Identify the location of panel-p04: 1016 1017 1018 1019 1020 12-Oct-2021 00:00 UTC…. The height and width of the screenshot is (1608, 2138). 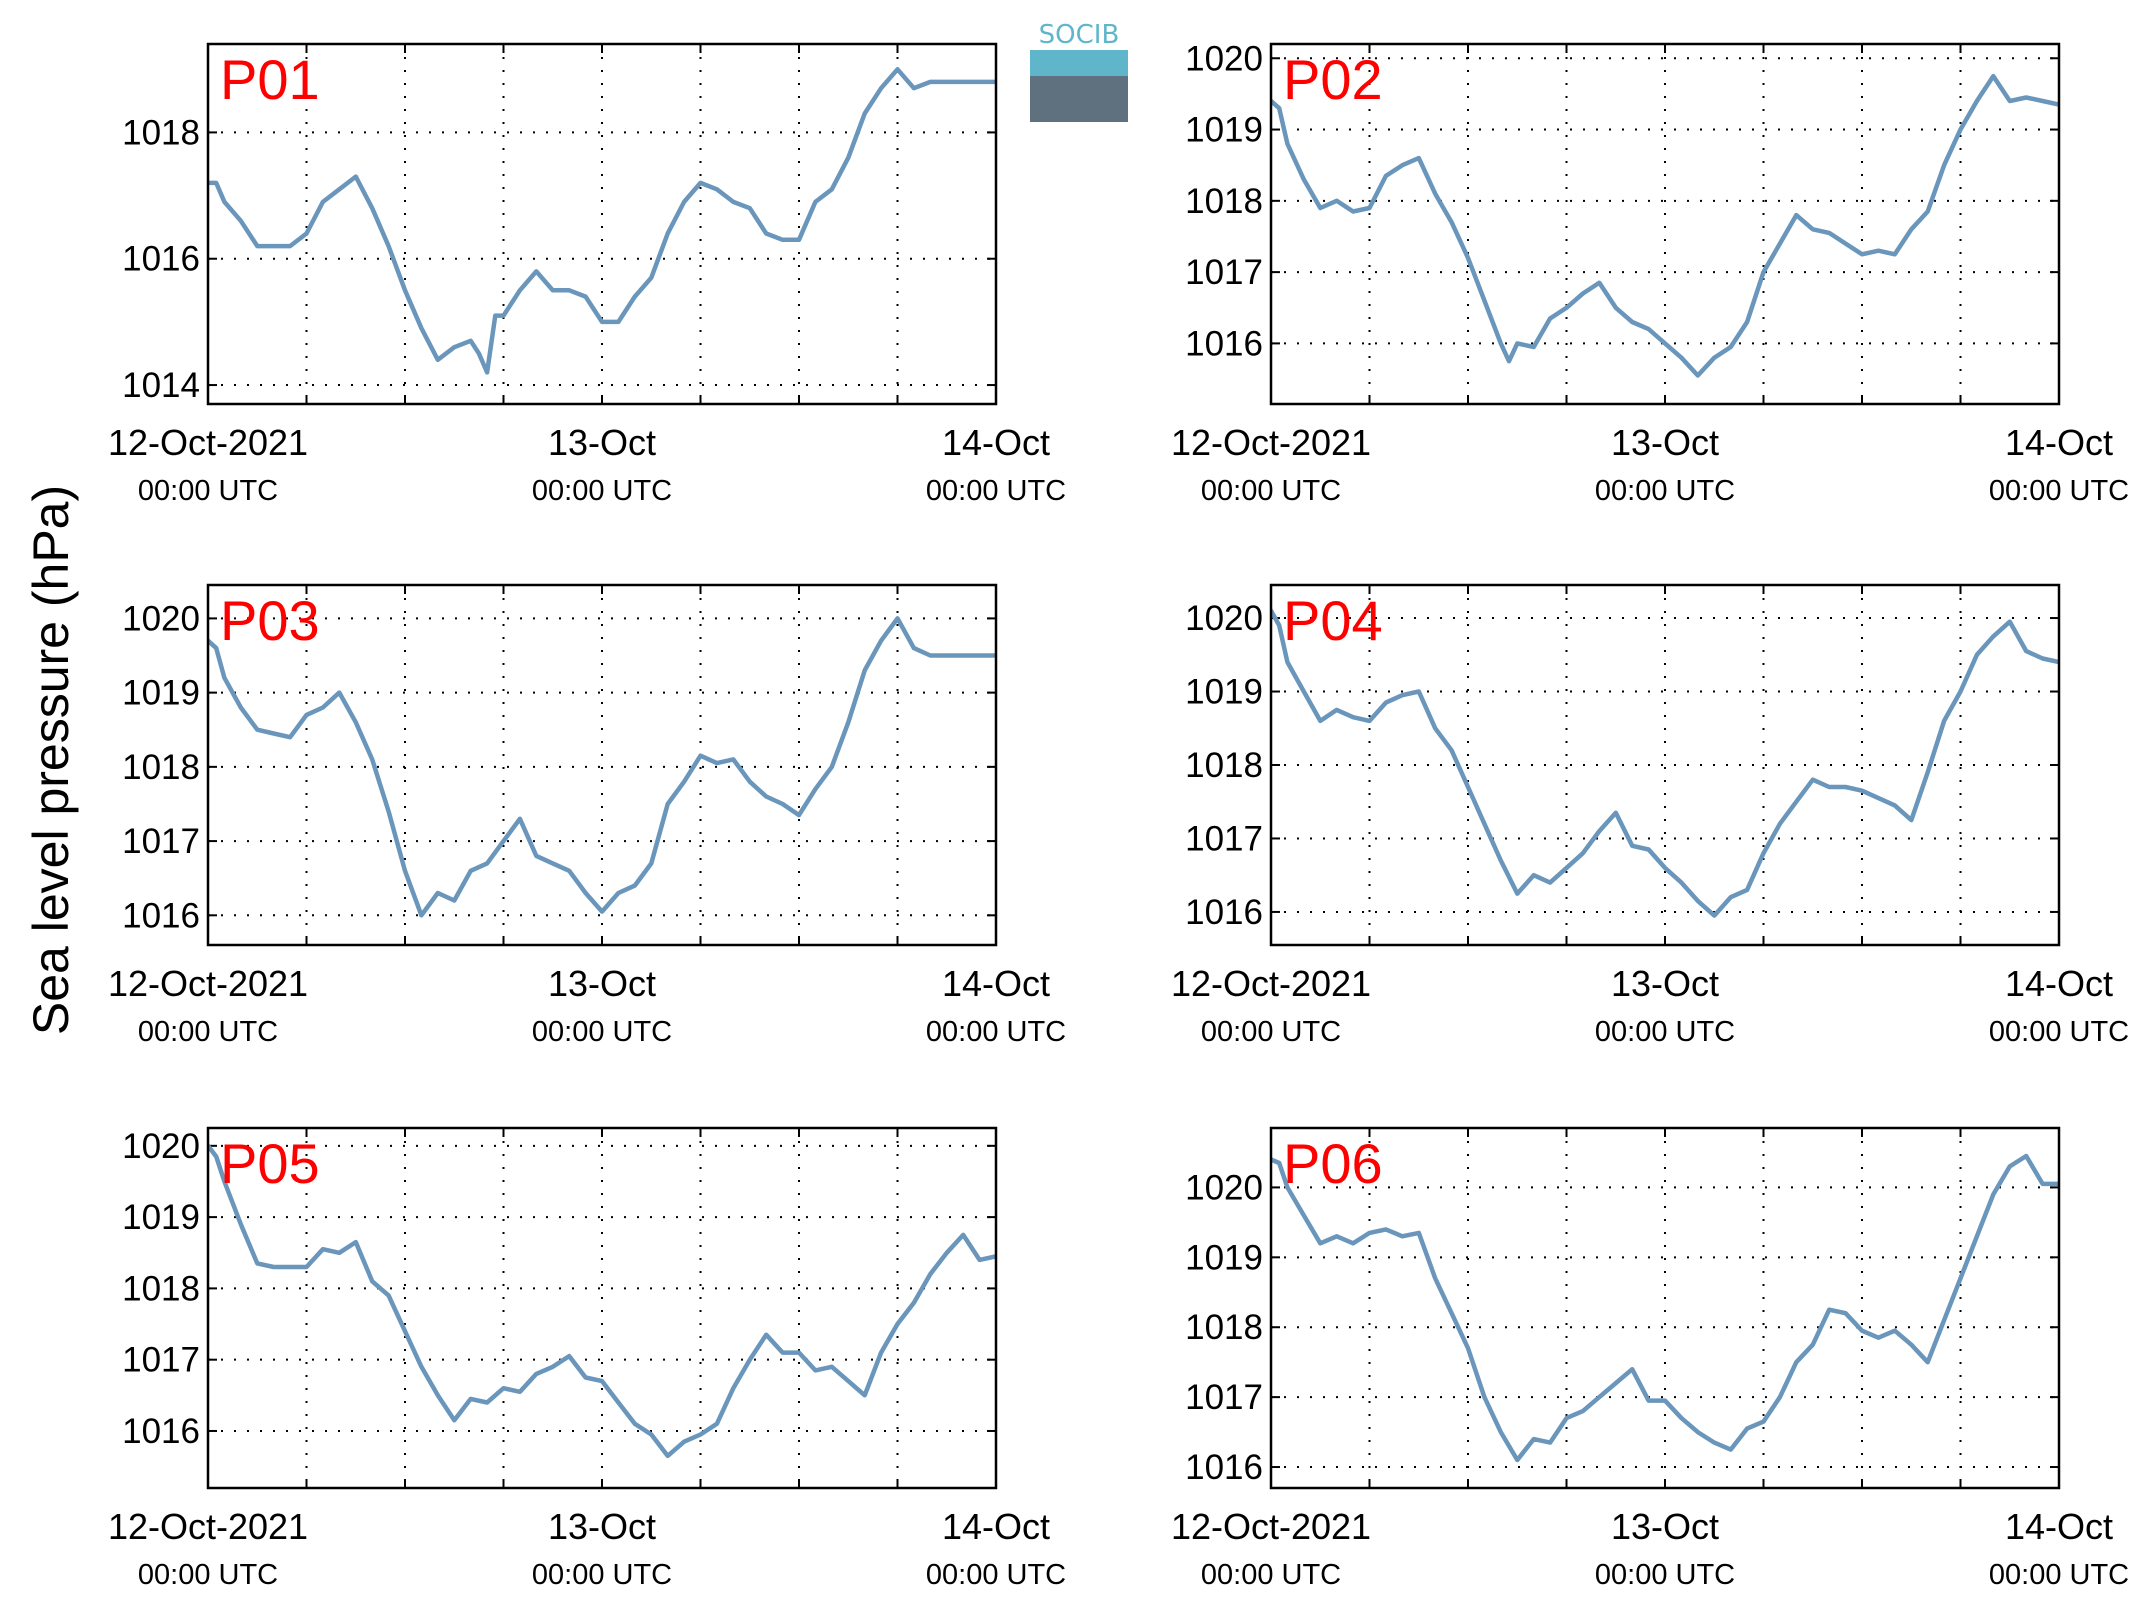
(1650, 815).